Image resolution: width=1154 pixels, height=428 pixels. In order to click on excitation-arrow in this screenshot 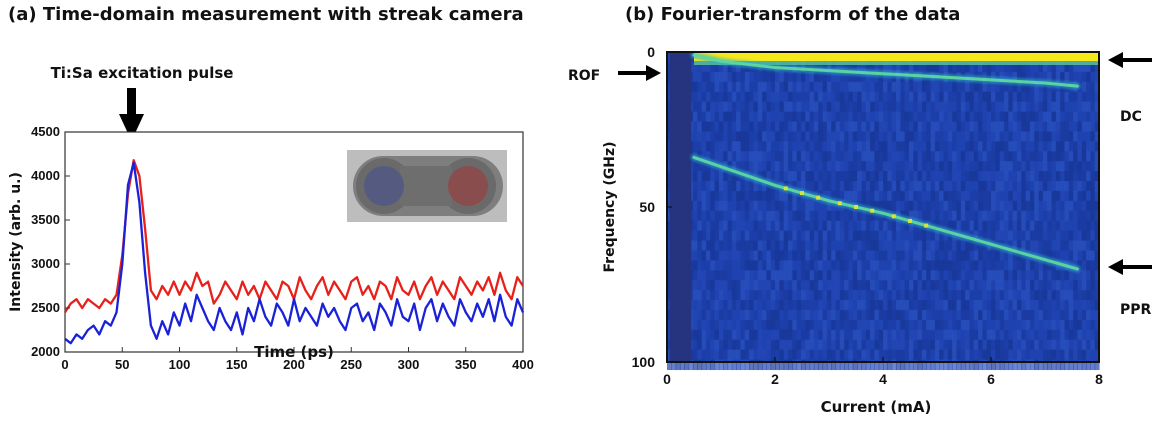, I will do `click(131, 114)`.